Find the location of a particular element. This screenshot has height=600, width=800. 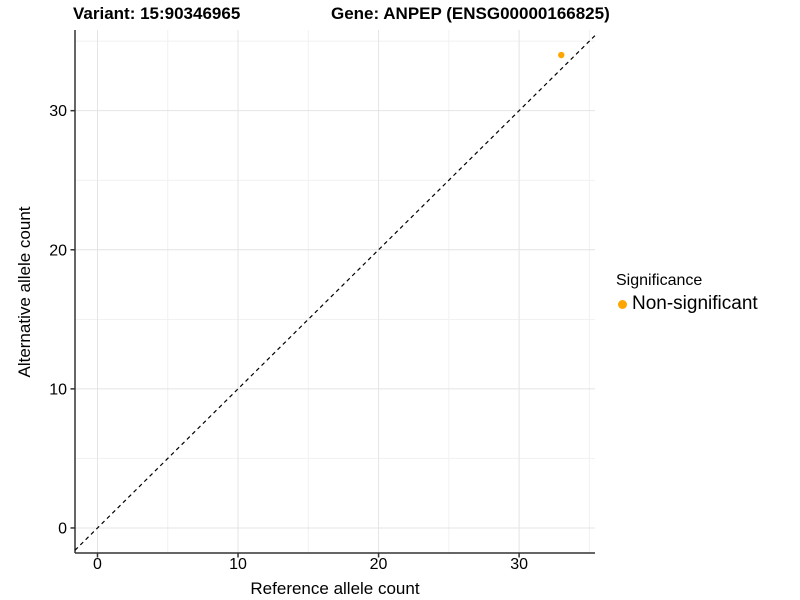

y-tick-label: 0 is located at coordinates (62, 528).